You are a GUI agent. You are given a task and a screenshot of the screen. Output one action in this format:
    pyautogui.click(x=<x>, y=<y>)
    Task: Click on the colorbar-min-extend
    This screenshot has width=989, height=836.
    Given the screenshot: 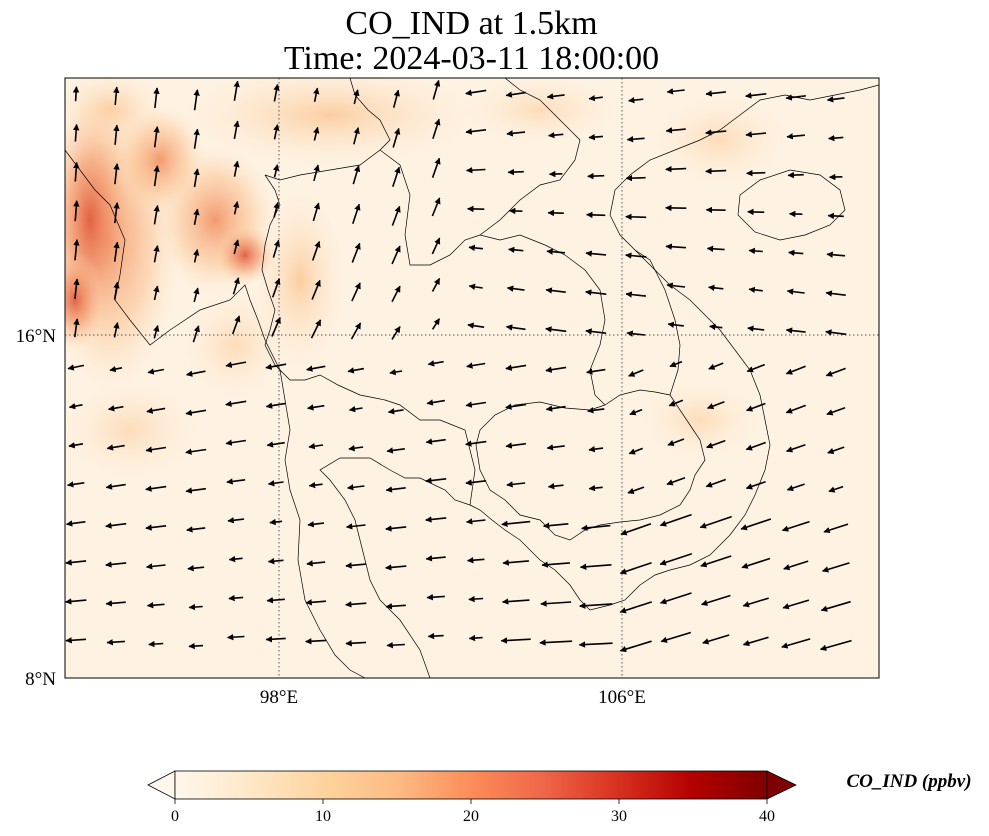 What is the action you would take?
    pyautogui.click(x=161, y=785)
    